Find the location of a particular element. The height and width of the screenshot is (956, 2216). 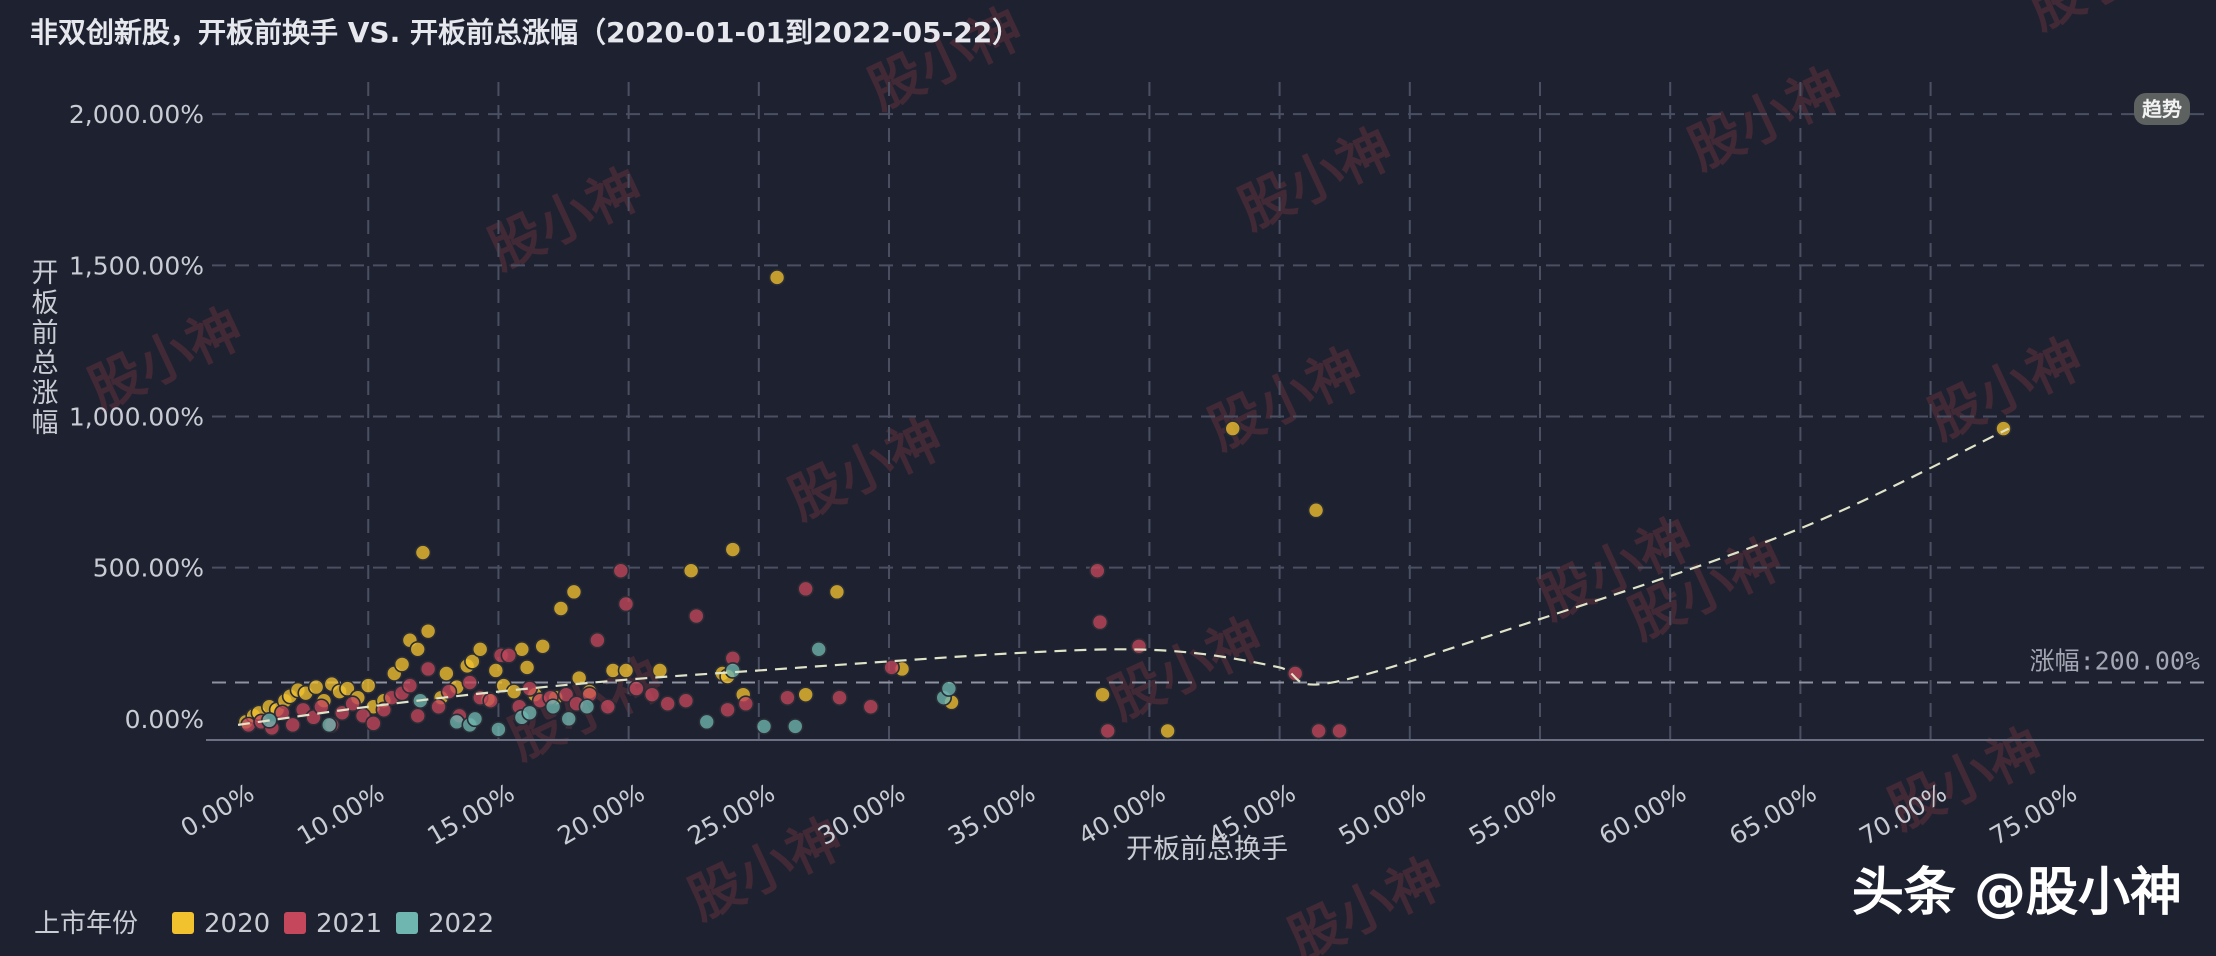

trend-badge-bg is located at coordinates (2162, 109).